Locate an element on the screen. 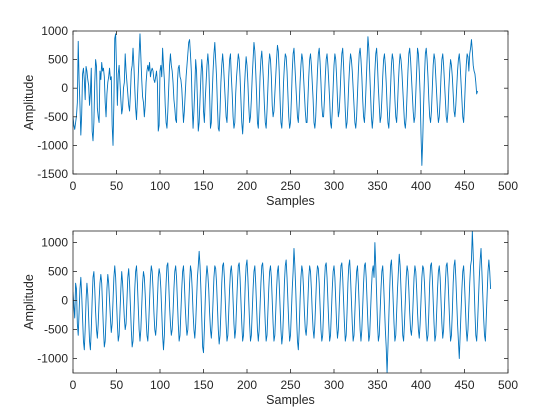  top-x-tick-label: 400 is located at coordinates (421, 186).